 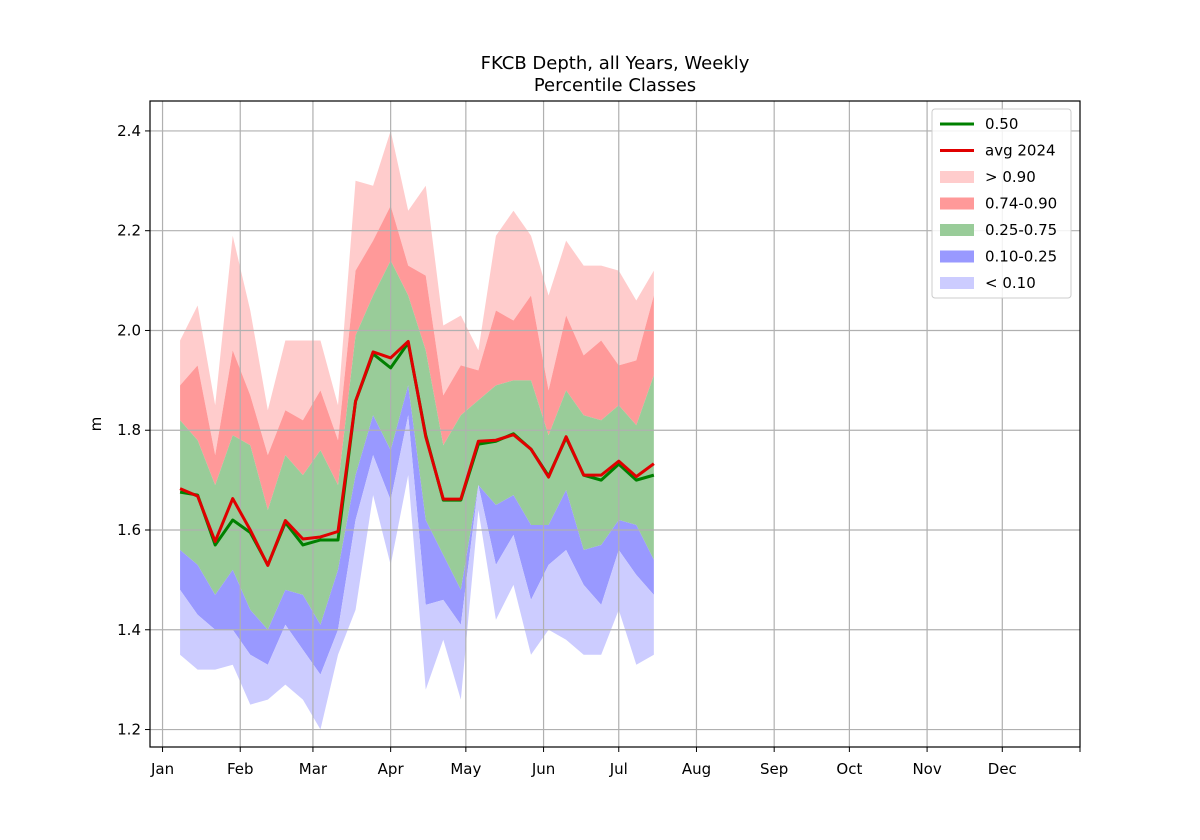 I want to click on legend-label-series-1: avg 2024, so click(x=1020, y=151).